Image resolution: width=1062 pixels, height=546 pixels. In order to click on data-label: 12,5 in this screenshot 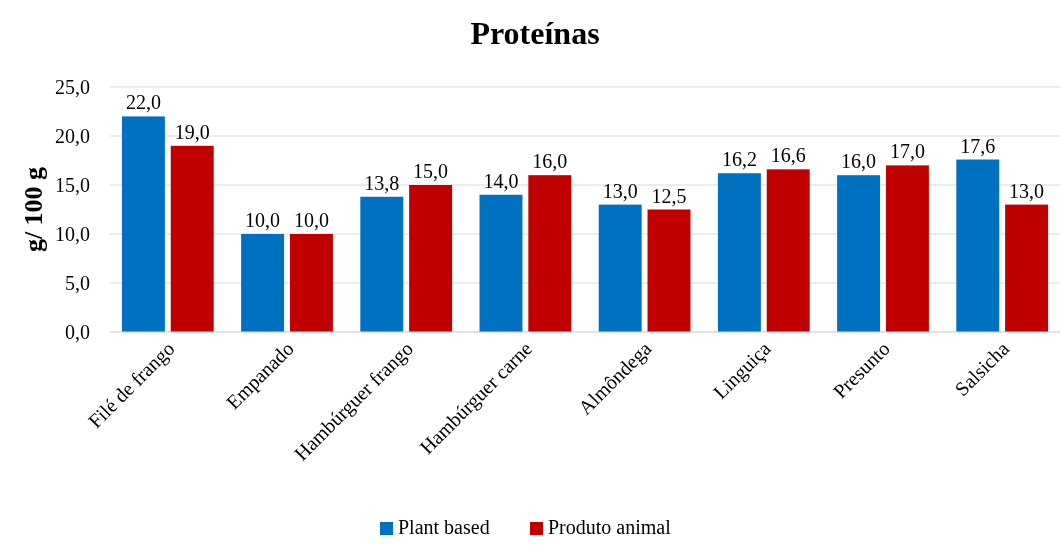, I will do `click(669, 195)`.